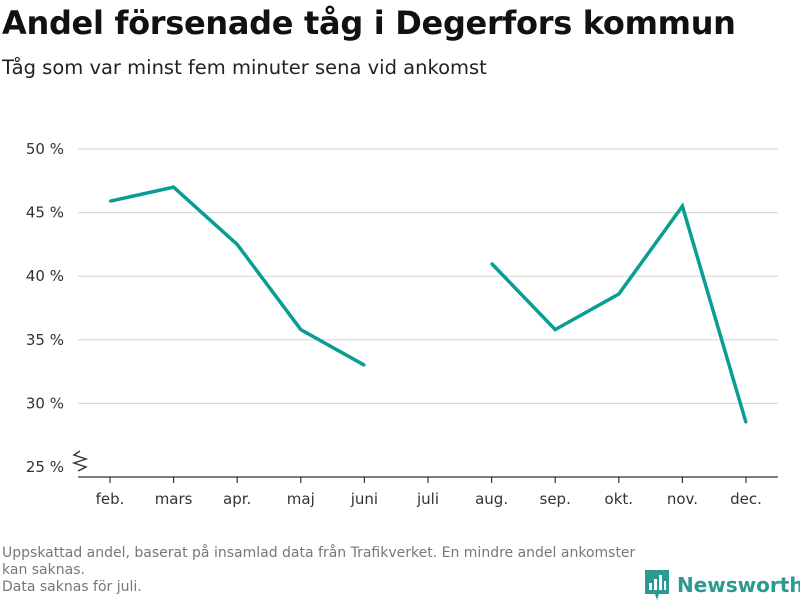 The width and height of the screenshot is (800, 600). Describe the element at coordinates (682, 499) in the screenshot. I see `x-tick-label: nov.` at that location.